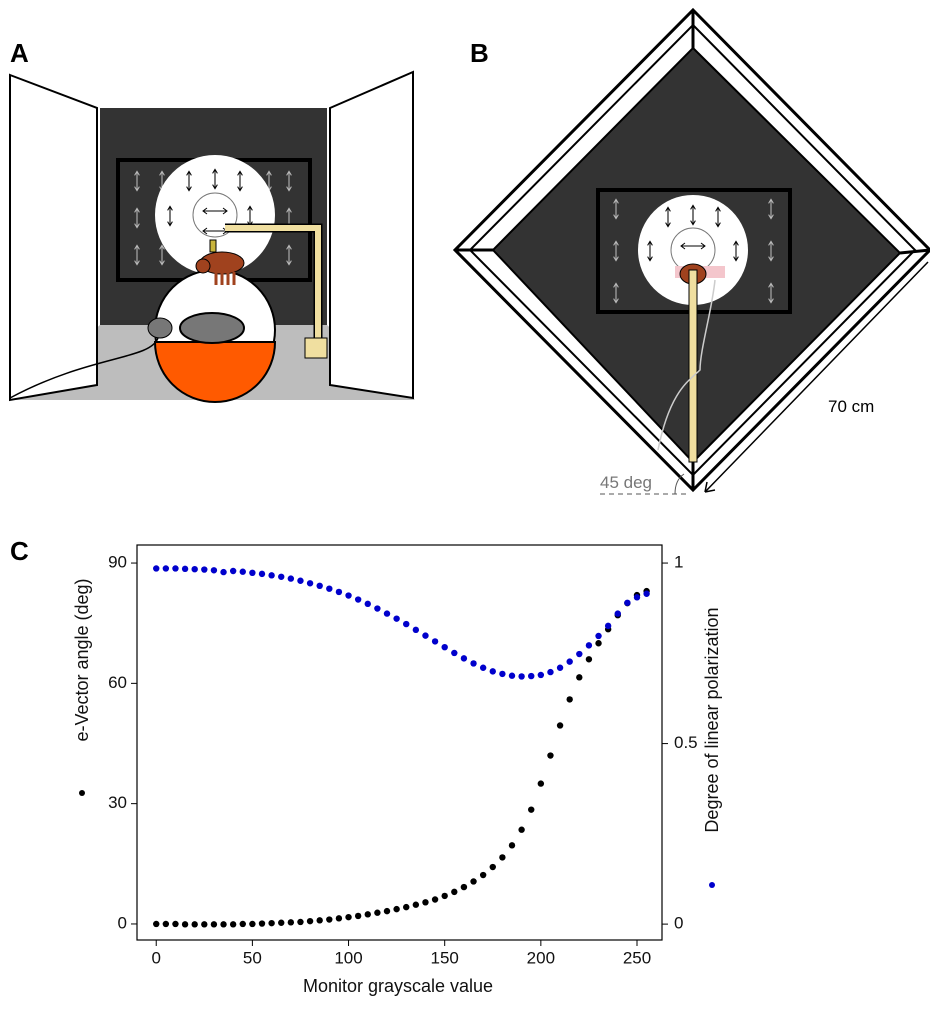  What do you see at coordinates (82, 793) in the screenshot?
I see `y-label-dot` at bounding box center [82, 793].